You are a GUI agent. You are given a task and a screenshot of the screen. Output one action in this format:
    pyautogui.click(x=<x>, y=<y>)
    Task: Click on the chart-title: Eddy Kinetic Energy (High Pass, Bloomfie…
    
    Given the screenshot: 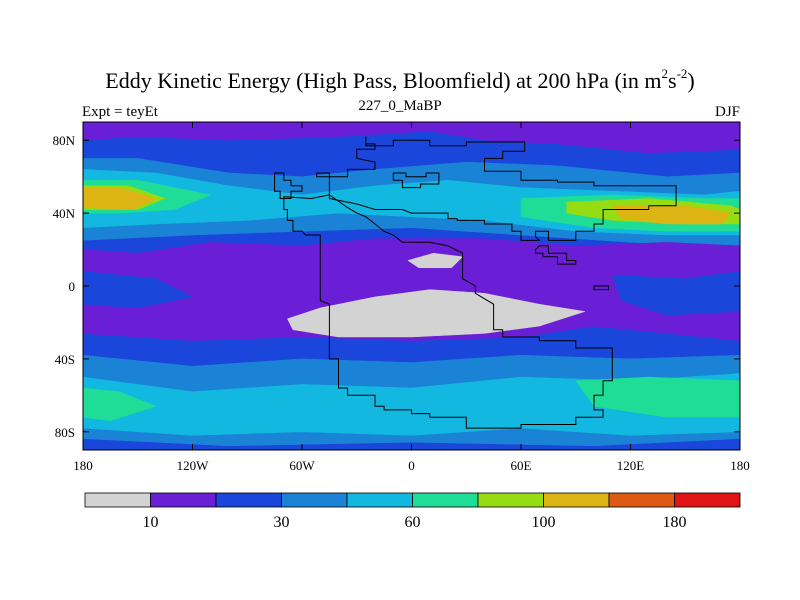 What is the action you would take?
    pyautogui.click(x=400, y=79)
    